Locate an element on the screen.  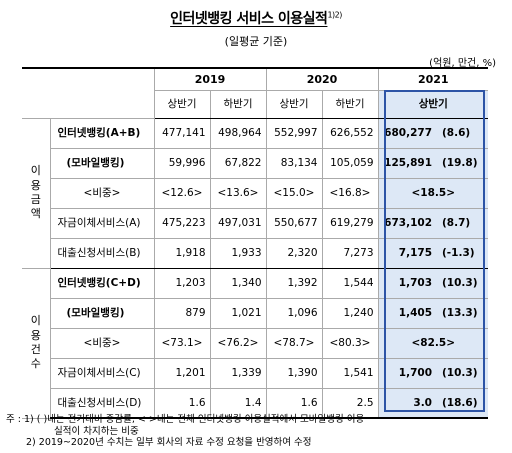
cell-2021: 673,102 is located at coordinates (406, 223).